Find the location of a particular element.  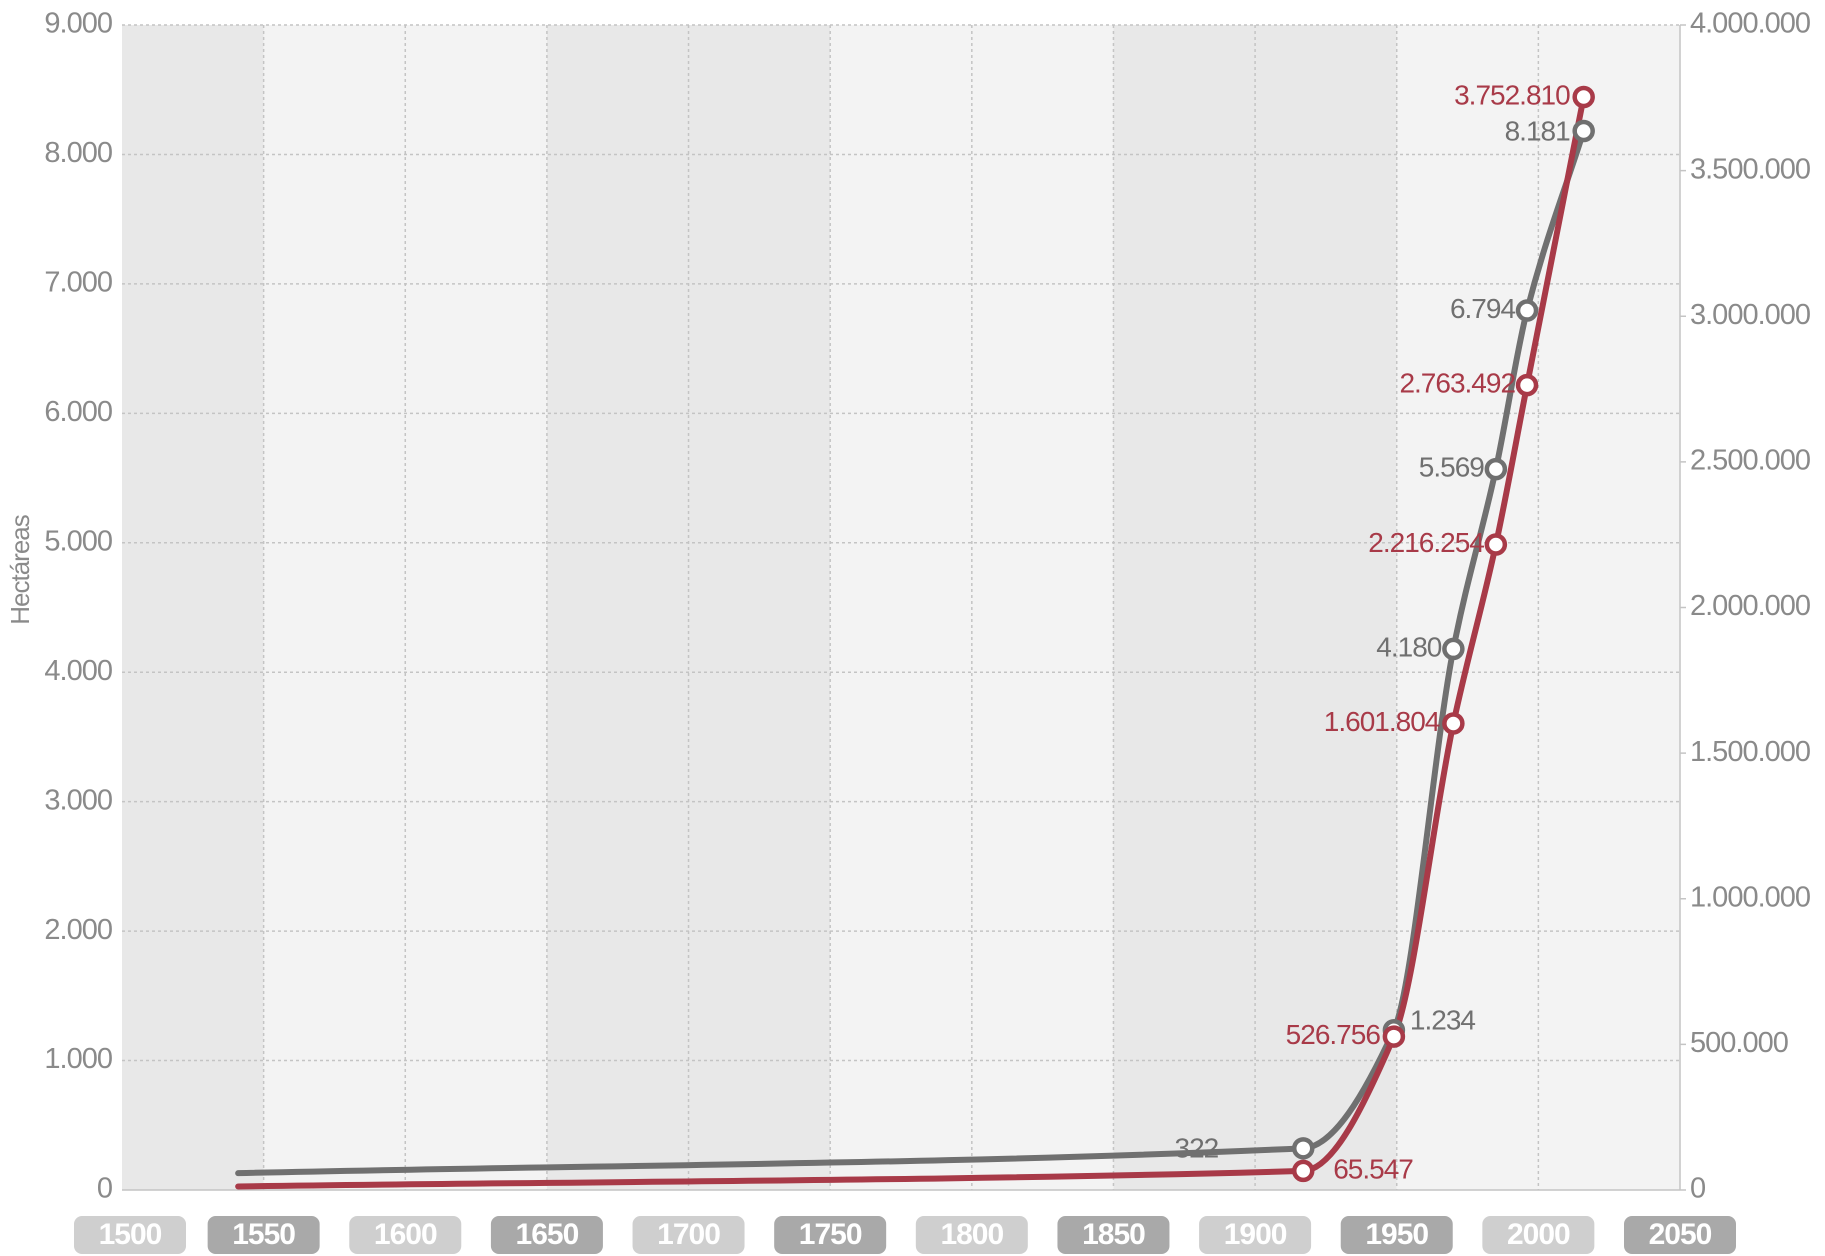

value-label: 4.180 is located at coordinates (1408, 646).